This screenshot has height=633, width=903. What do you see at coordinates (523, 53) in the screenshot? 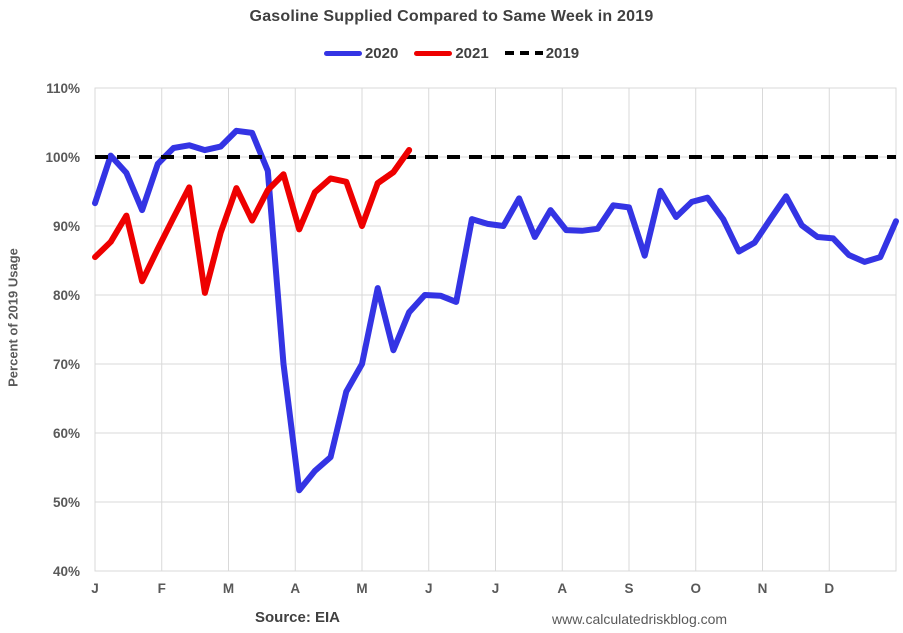
I see `legend-swatch-2019` at bounding box center [523, 53].